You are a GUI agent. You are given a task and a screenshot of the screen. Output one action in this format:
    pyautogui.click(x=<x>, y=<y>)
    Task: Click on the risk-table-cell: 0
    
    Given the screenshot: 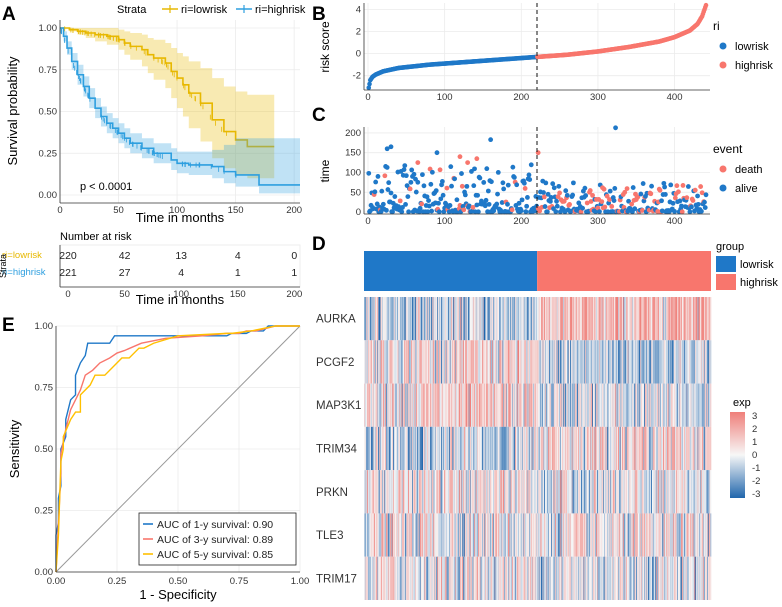 What is the action you would take?
    pyautogui.click(x=294, y=256)
    